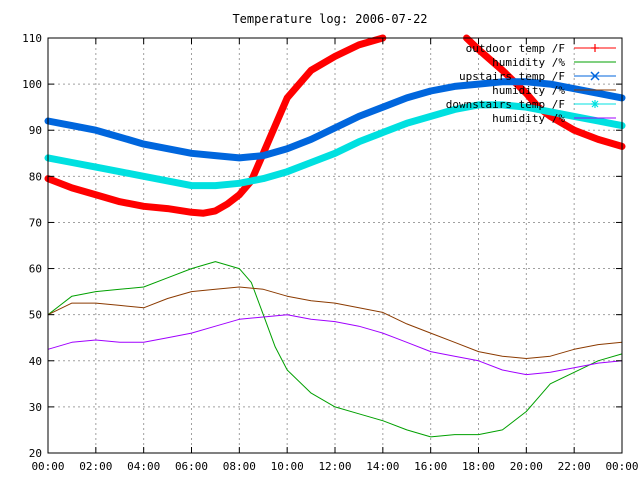  I want to click on legend-marker-star, so click(595, 104).